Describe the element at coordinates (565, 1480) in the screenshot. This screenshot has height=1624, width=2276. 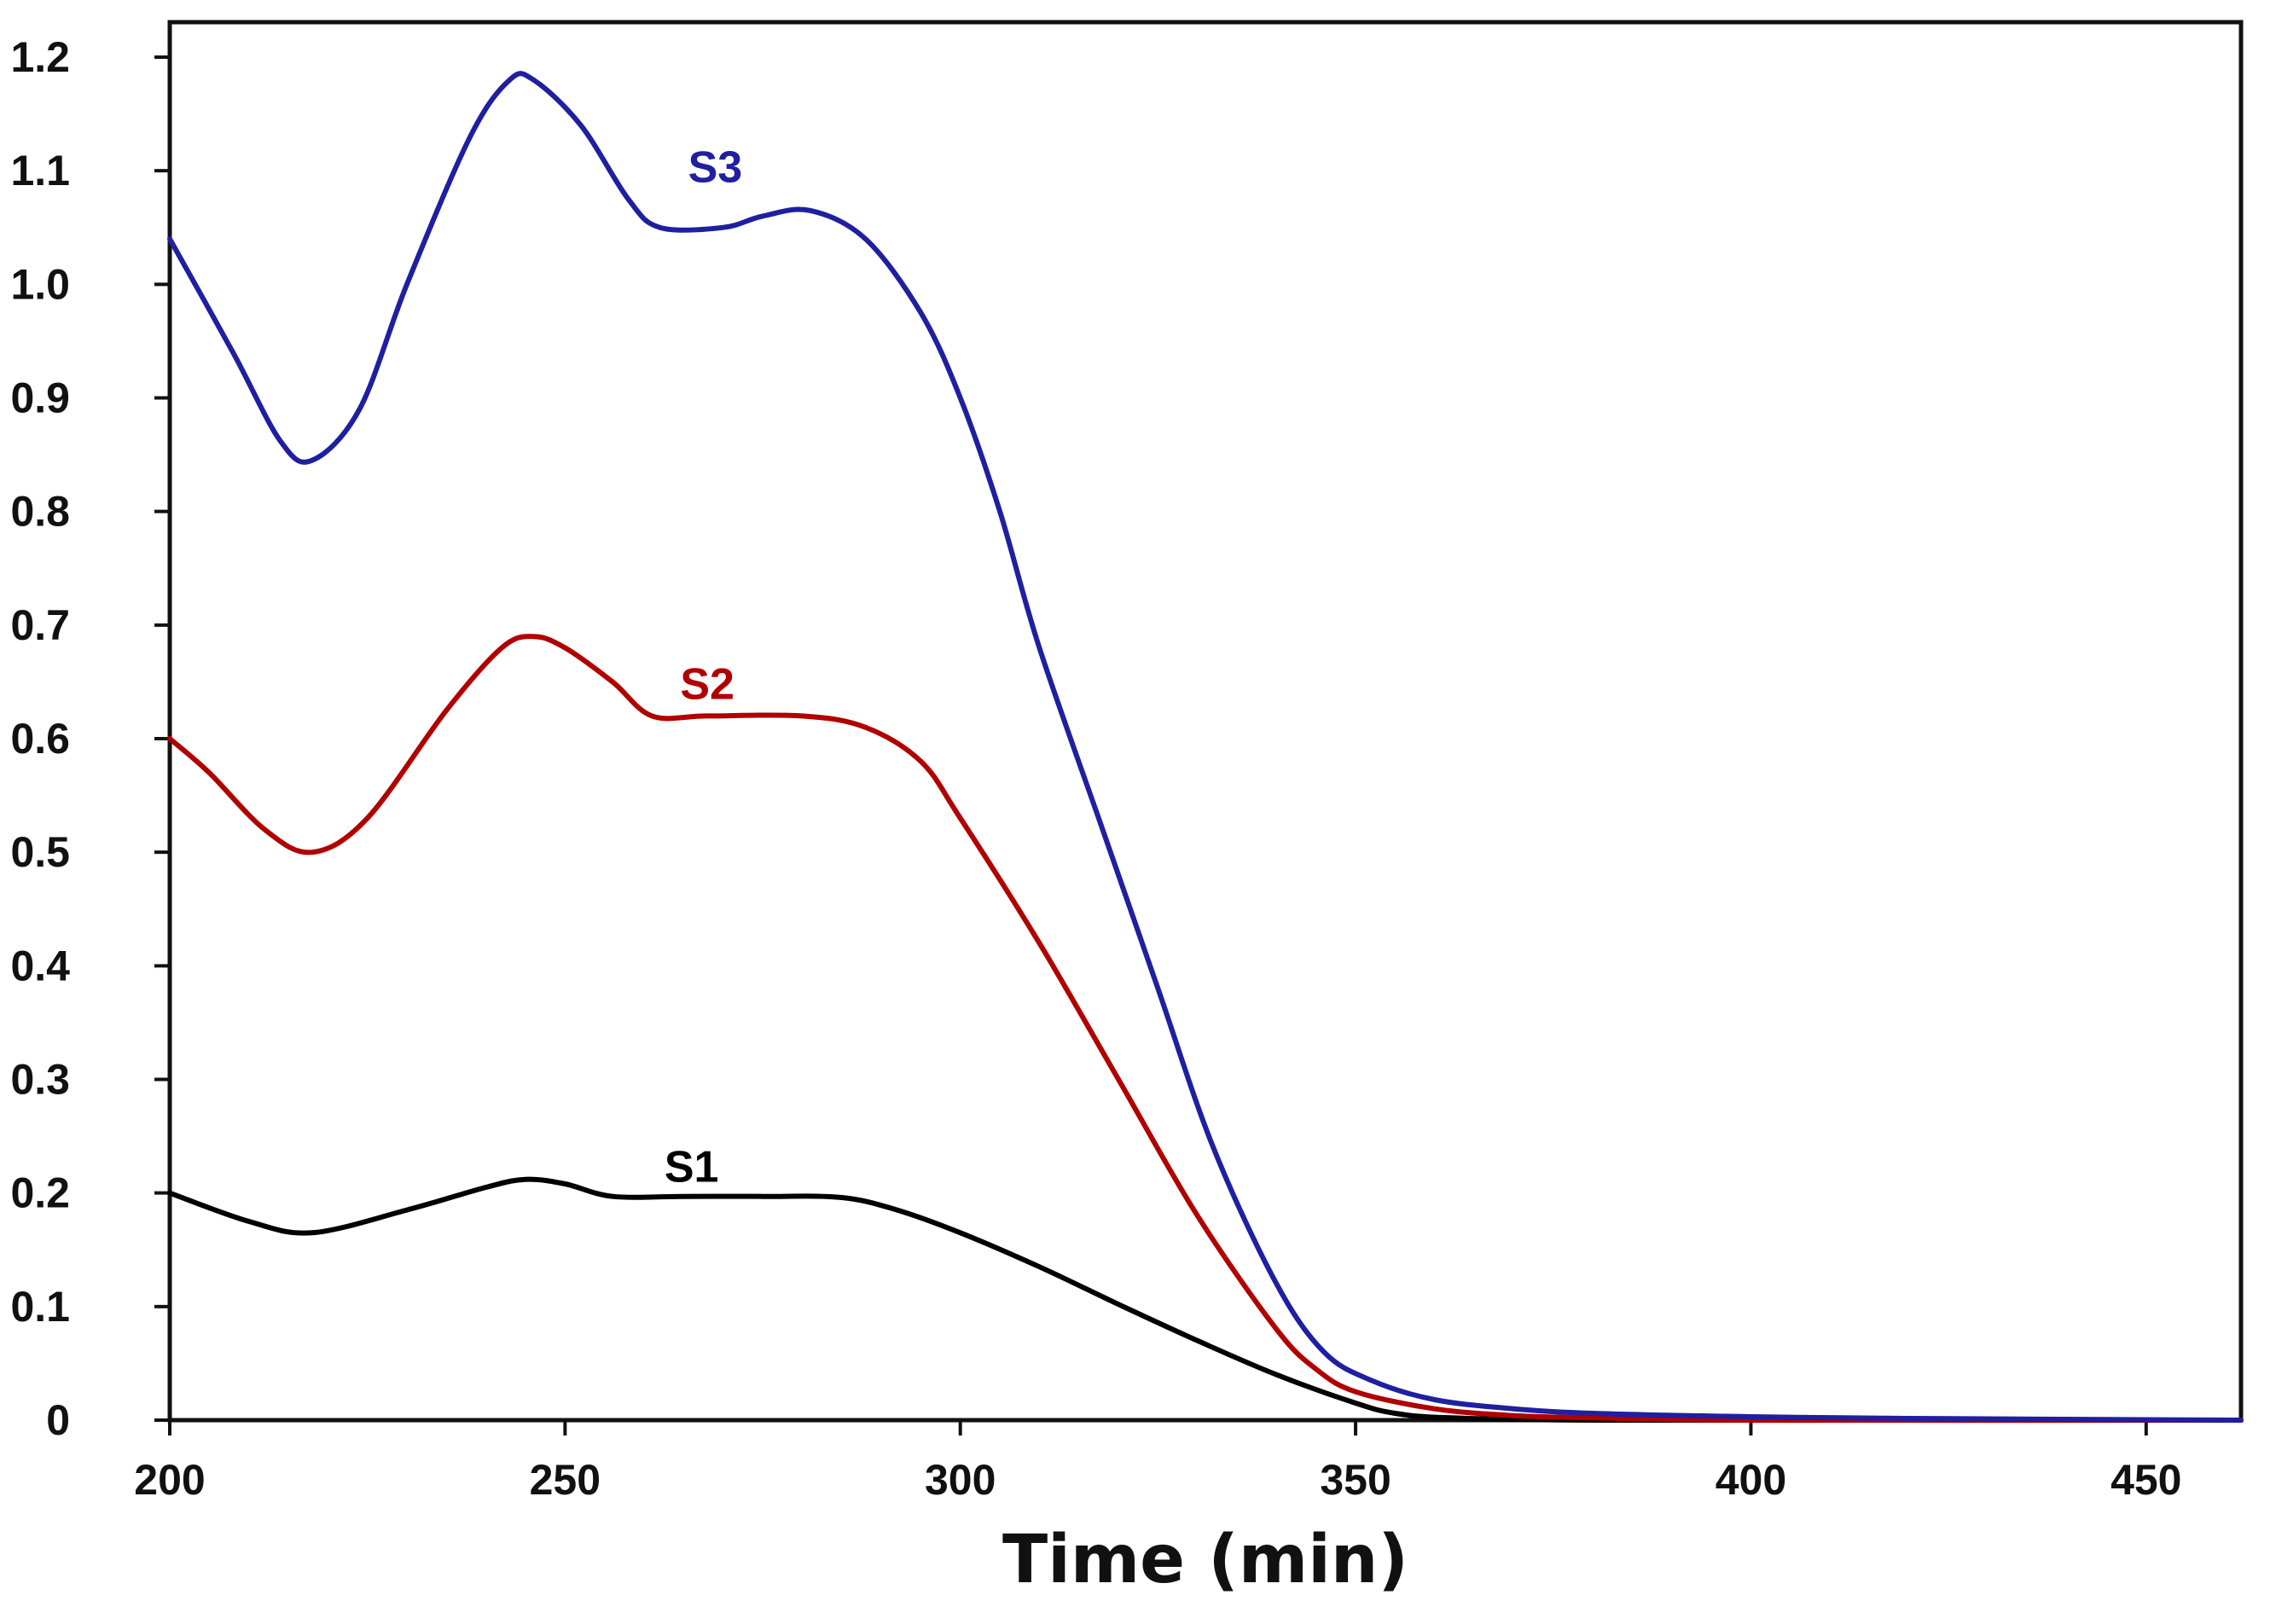
I see `x-tick-label: 250` at that location.